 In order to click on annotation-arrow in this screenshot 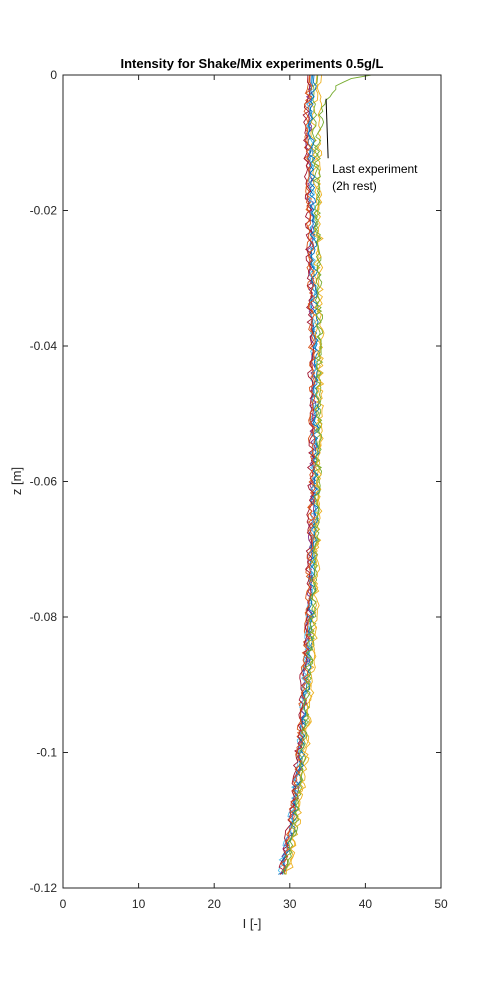, I will do `click(327, 128)`.